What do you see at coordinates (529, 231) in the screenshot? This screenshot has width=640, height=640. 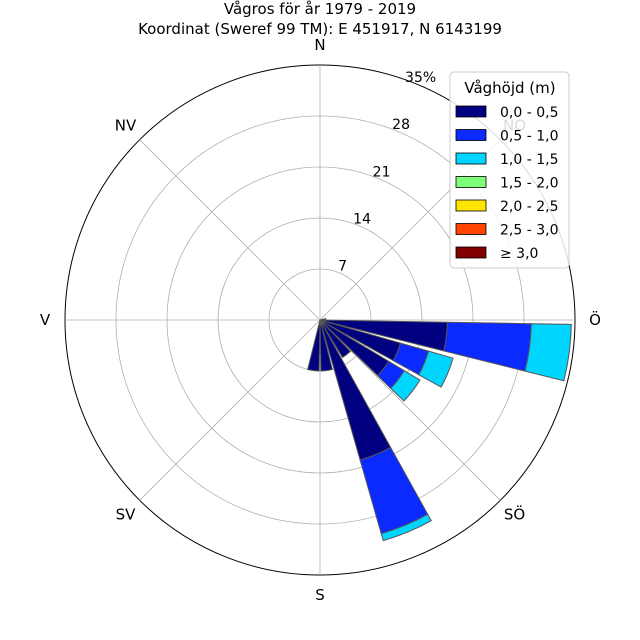 I see `legend-label: 2,5 - 3,0` at bounding box center [529, 231].